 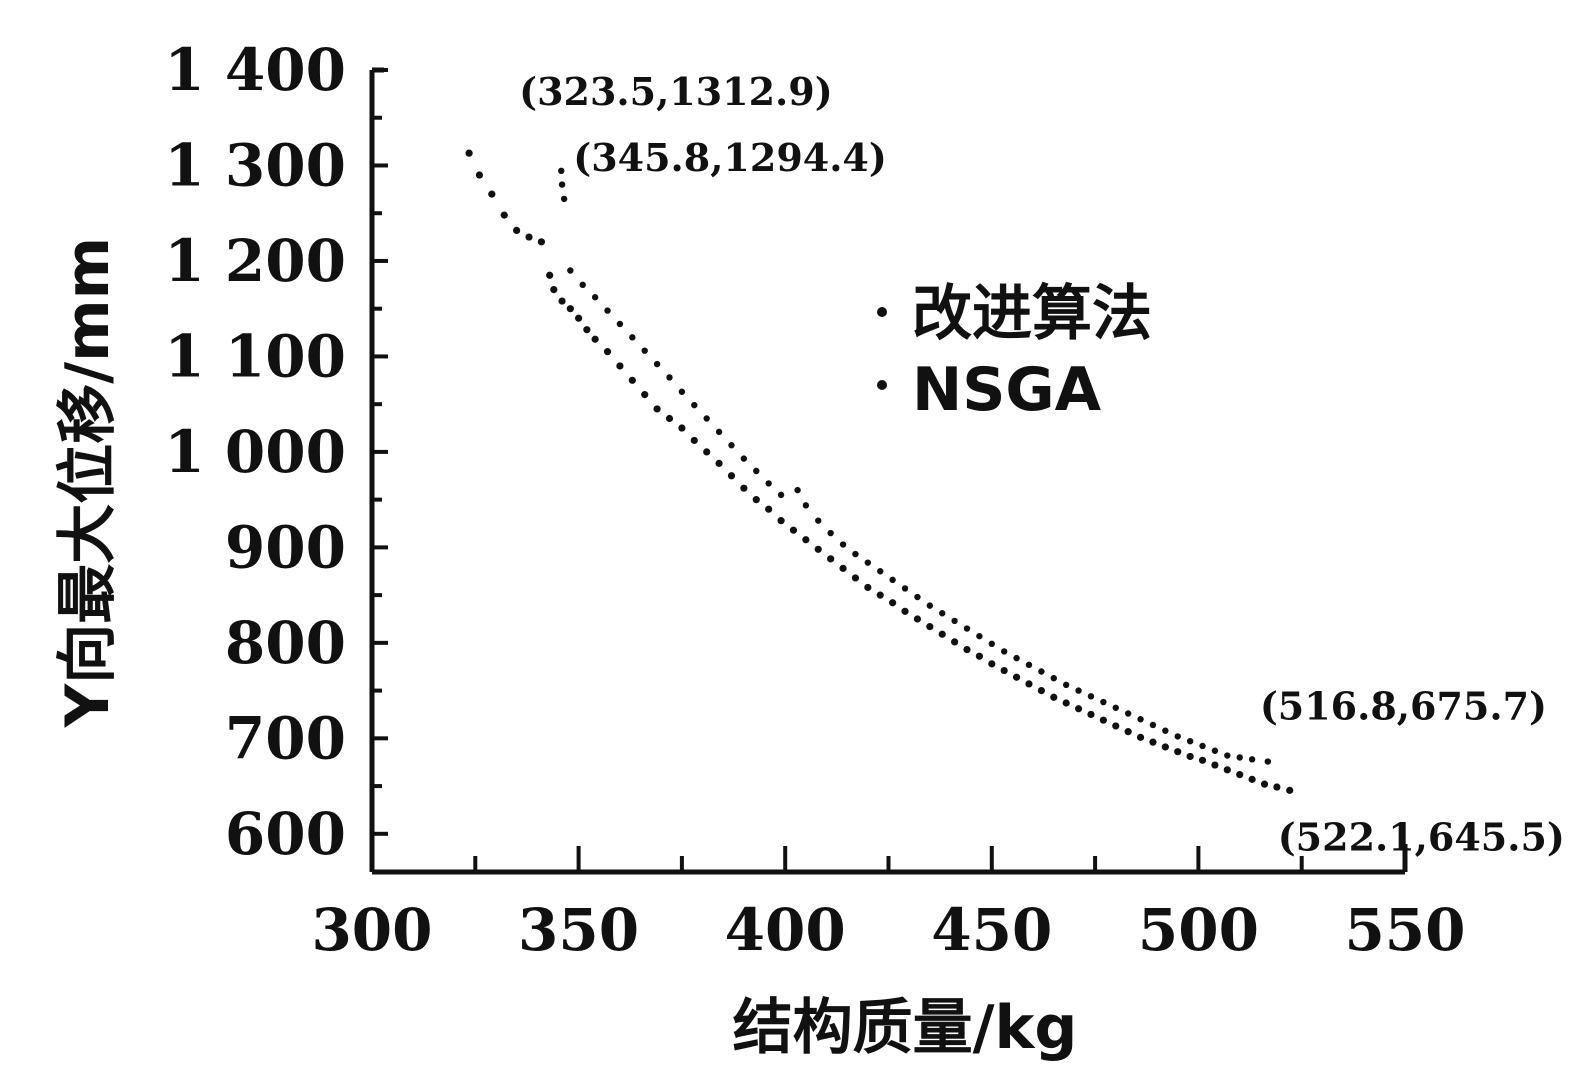 What do you see at coordinates (1198, 930) in the screenshot?
I see `x-tick-label: 500` at bounding box center [1198, 930].